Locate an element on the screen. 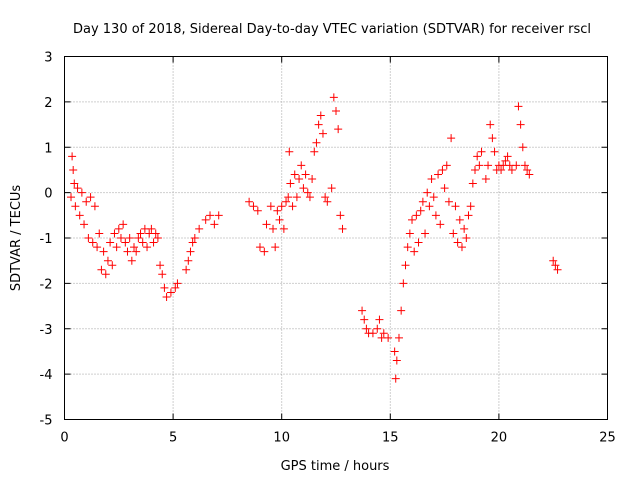 This screenshot has width=640, height=480. x-tick-label: 0 is located at coordinates (64, 438).